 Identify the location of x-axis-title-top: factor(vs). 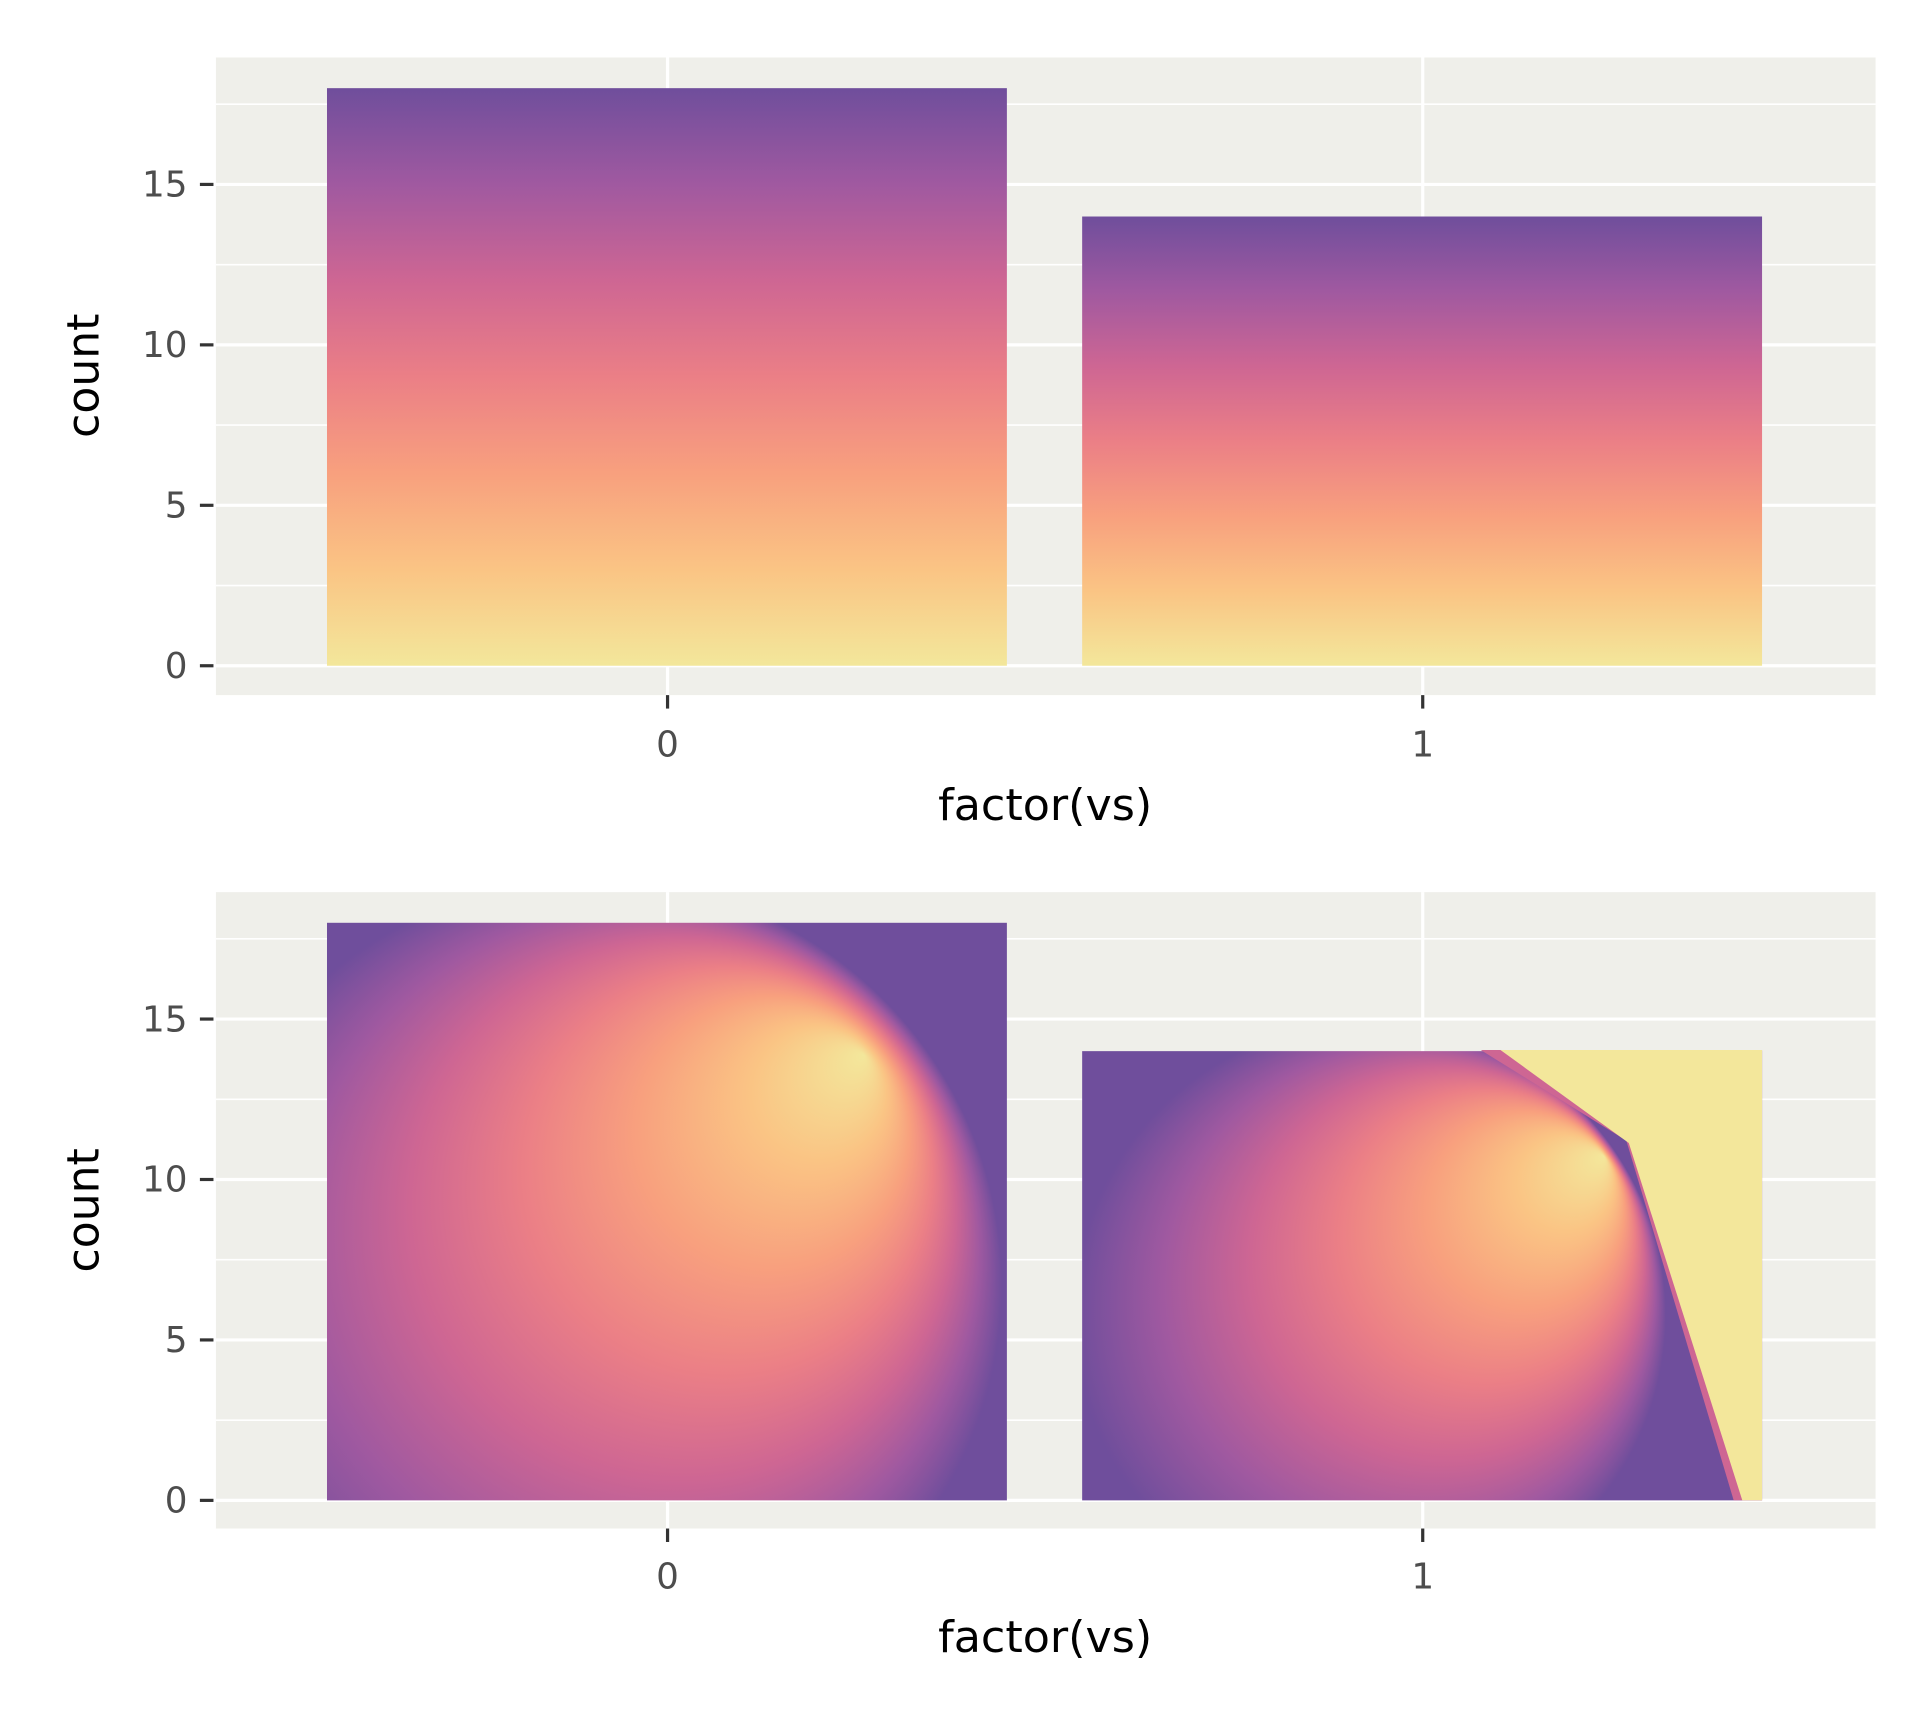
(1045, 805).